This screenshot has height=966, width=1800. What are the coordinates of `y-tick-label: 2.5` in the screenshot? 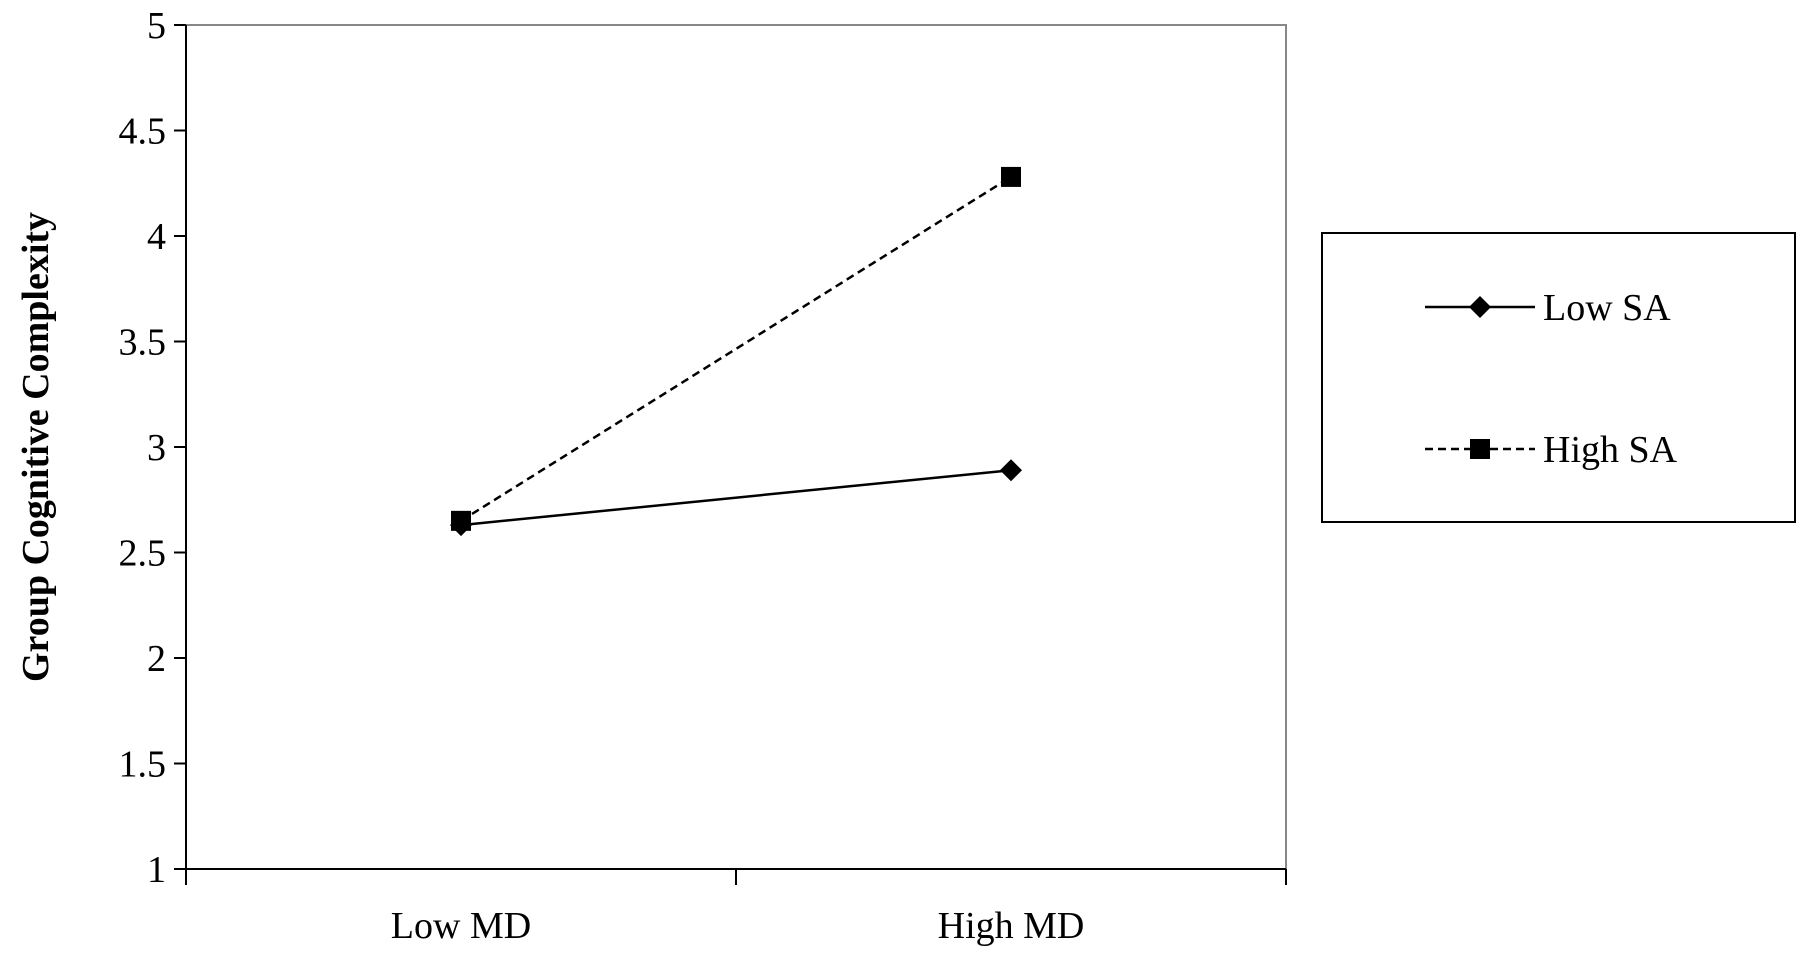 It's located at (143, 554).